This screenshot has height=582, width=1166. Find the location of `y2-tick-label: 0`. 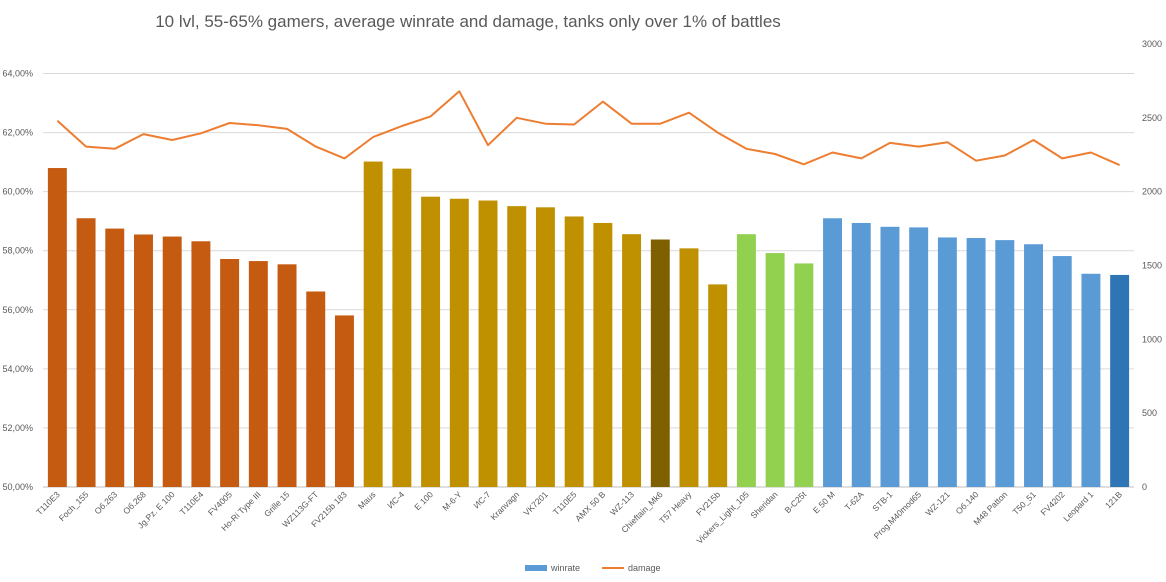

y2-tick-label: 0 is located at coordinates (1144, 487).